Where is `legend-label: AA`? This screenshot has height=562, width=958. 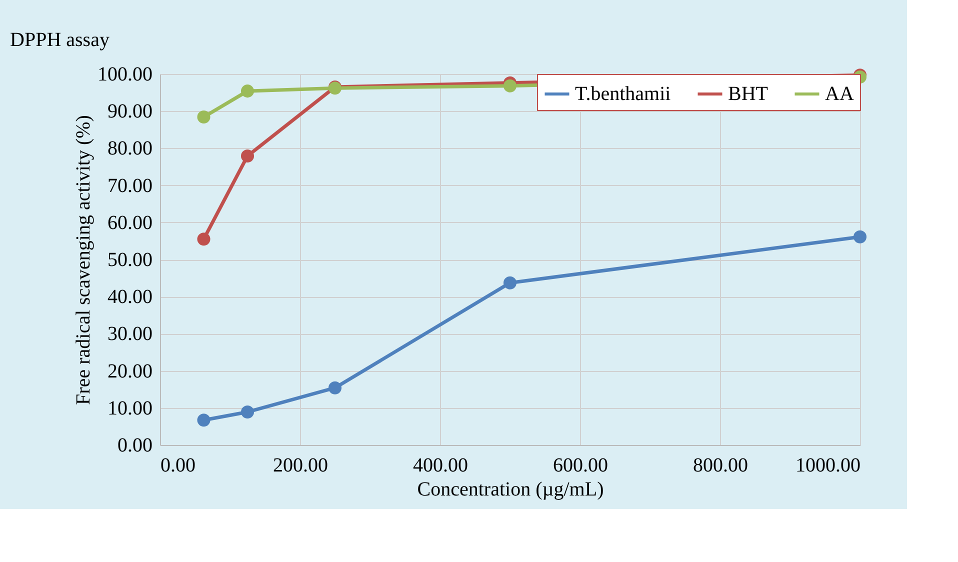 legend-label: AA is located at coordinates (839, 94).